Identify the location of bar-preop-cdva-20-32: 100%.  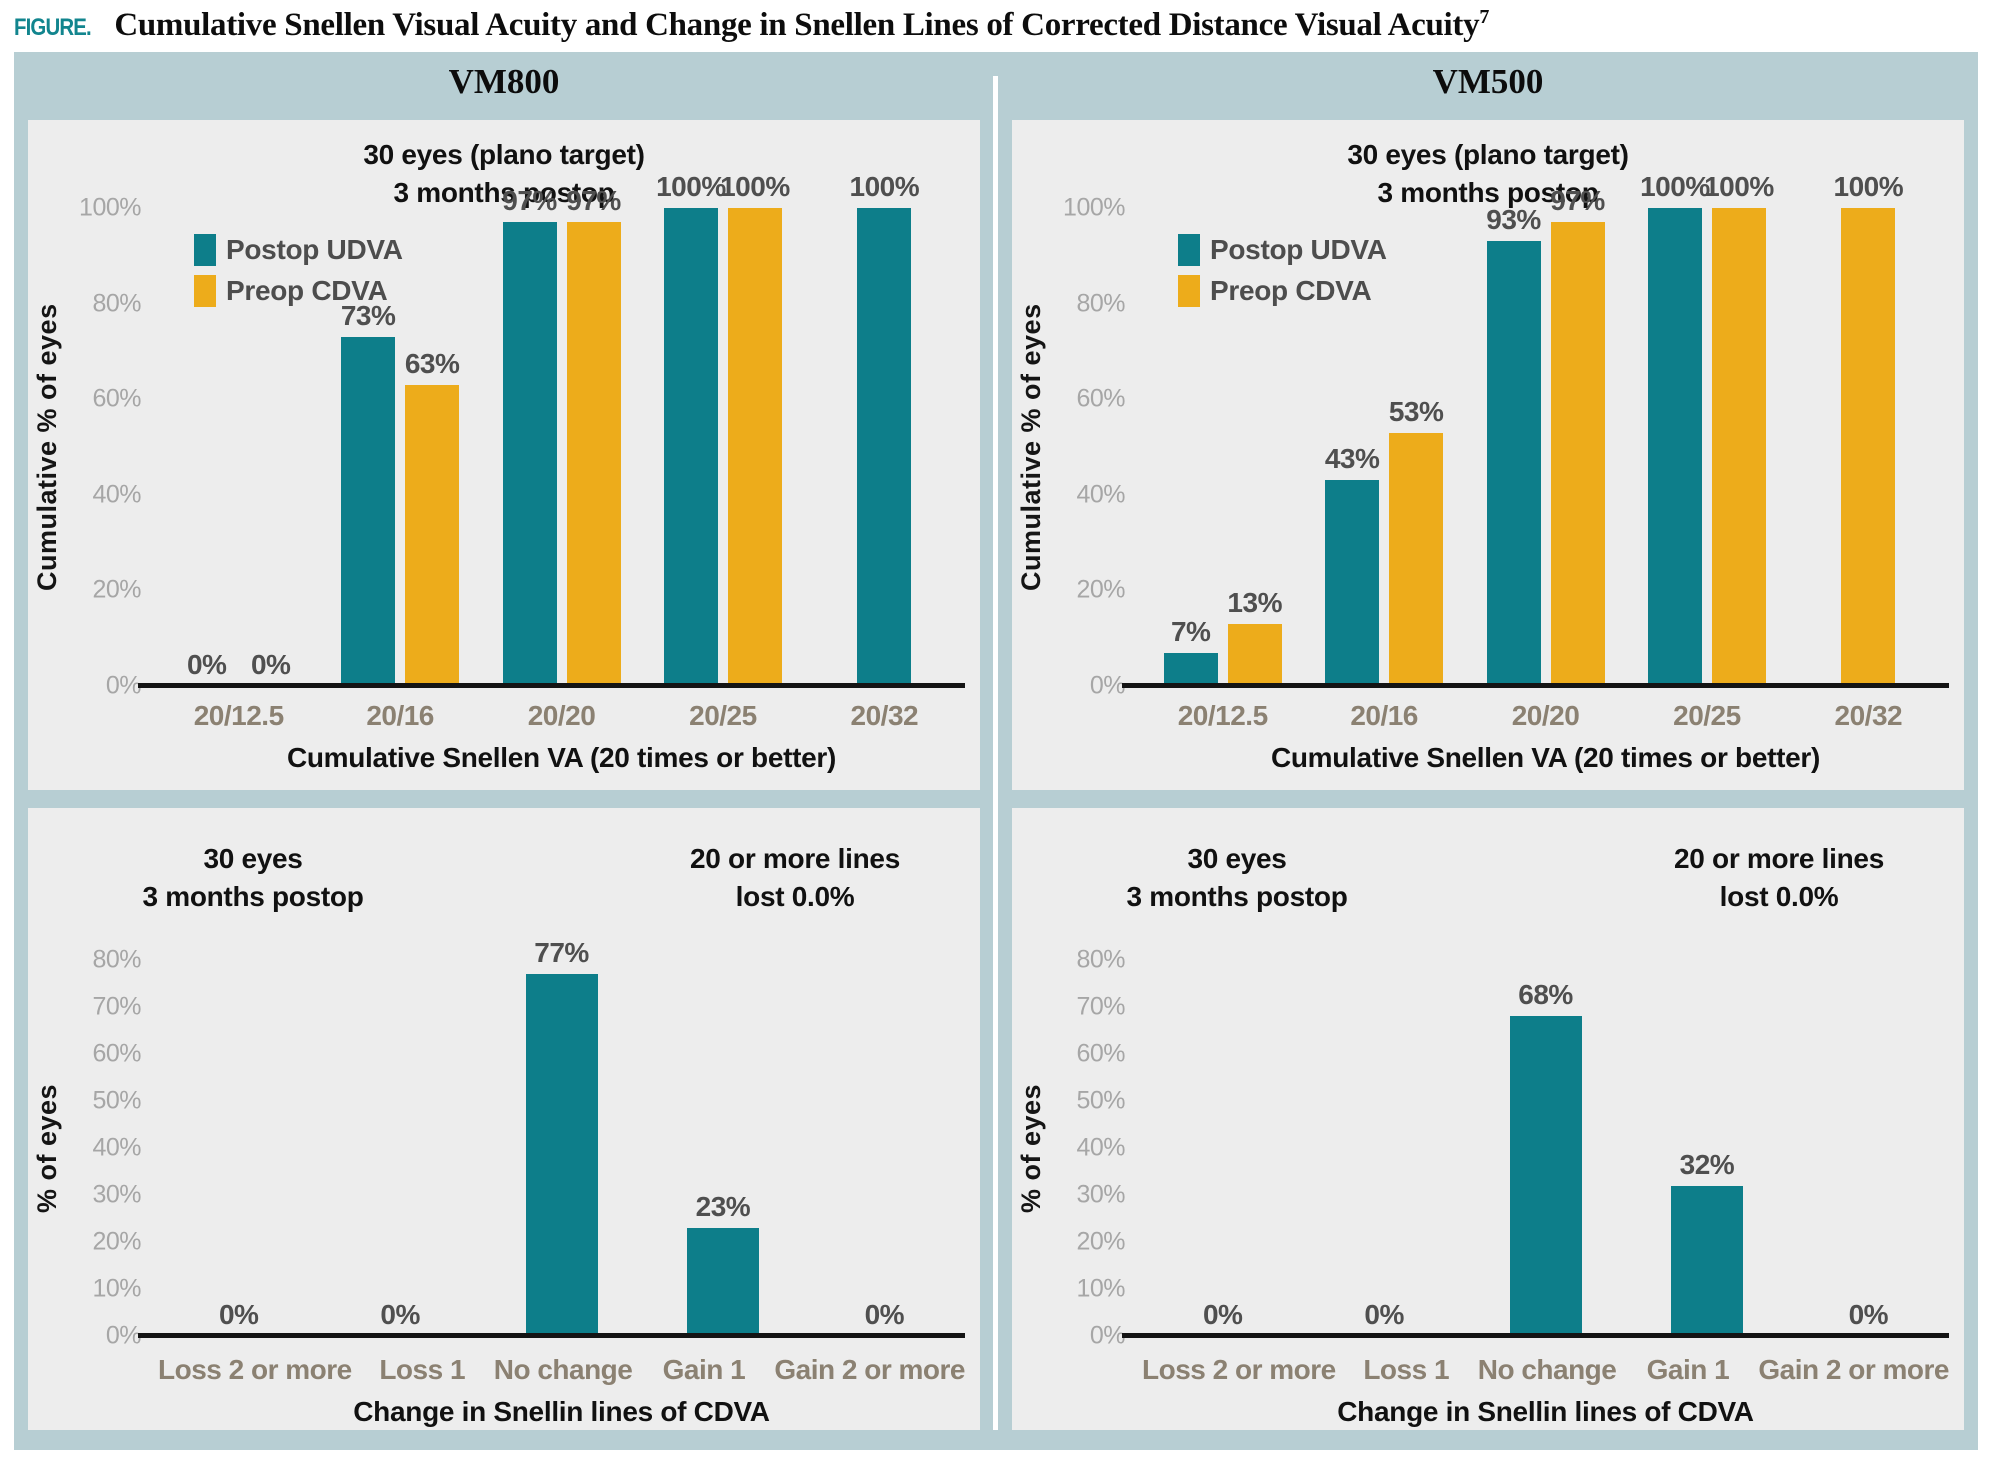
(1869, 428).